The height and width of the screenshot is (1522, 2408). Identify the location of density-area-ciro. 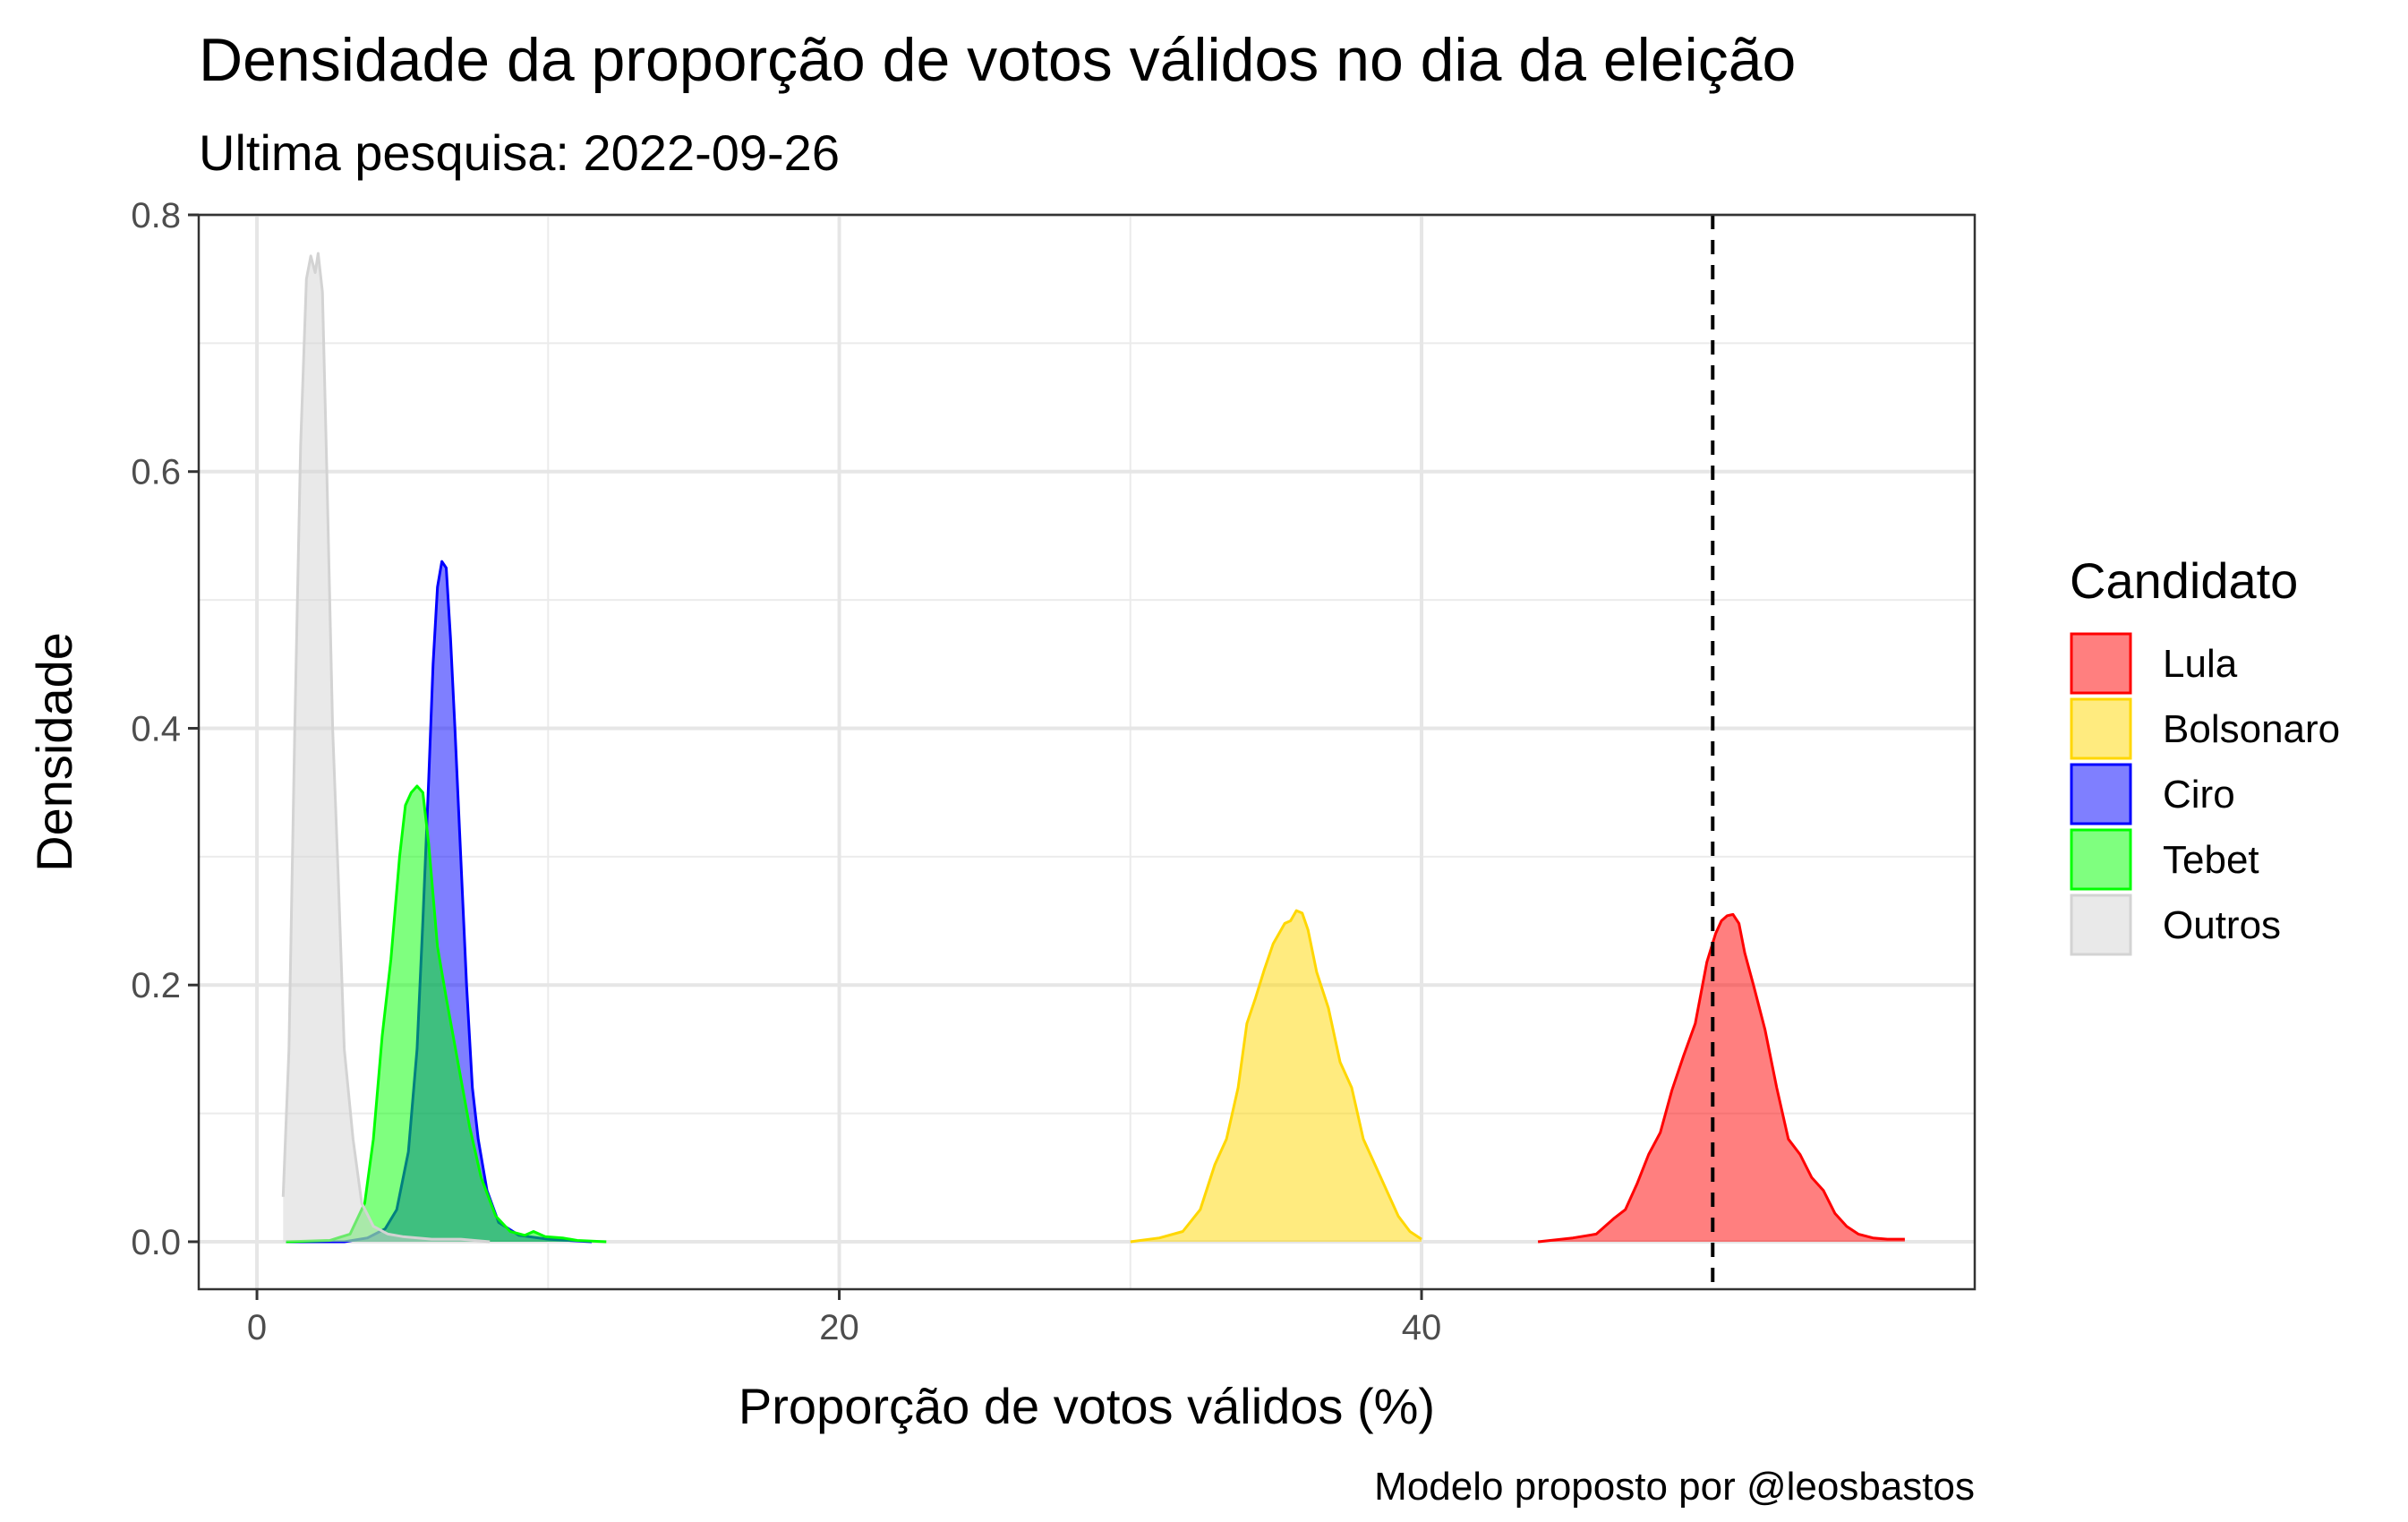
(439, 901).